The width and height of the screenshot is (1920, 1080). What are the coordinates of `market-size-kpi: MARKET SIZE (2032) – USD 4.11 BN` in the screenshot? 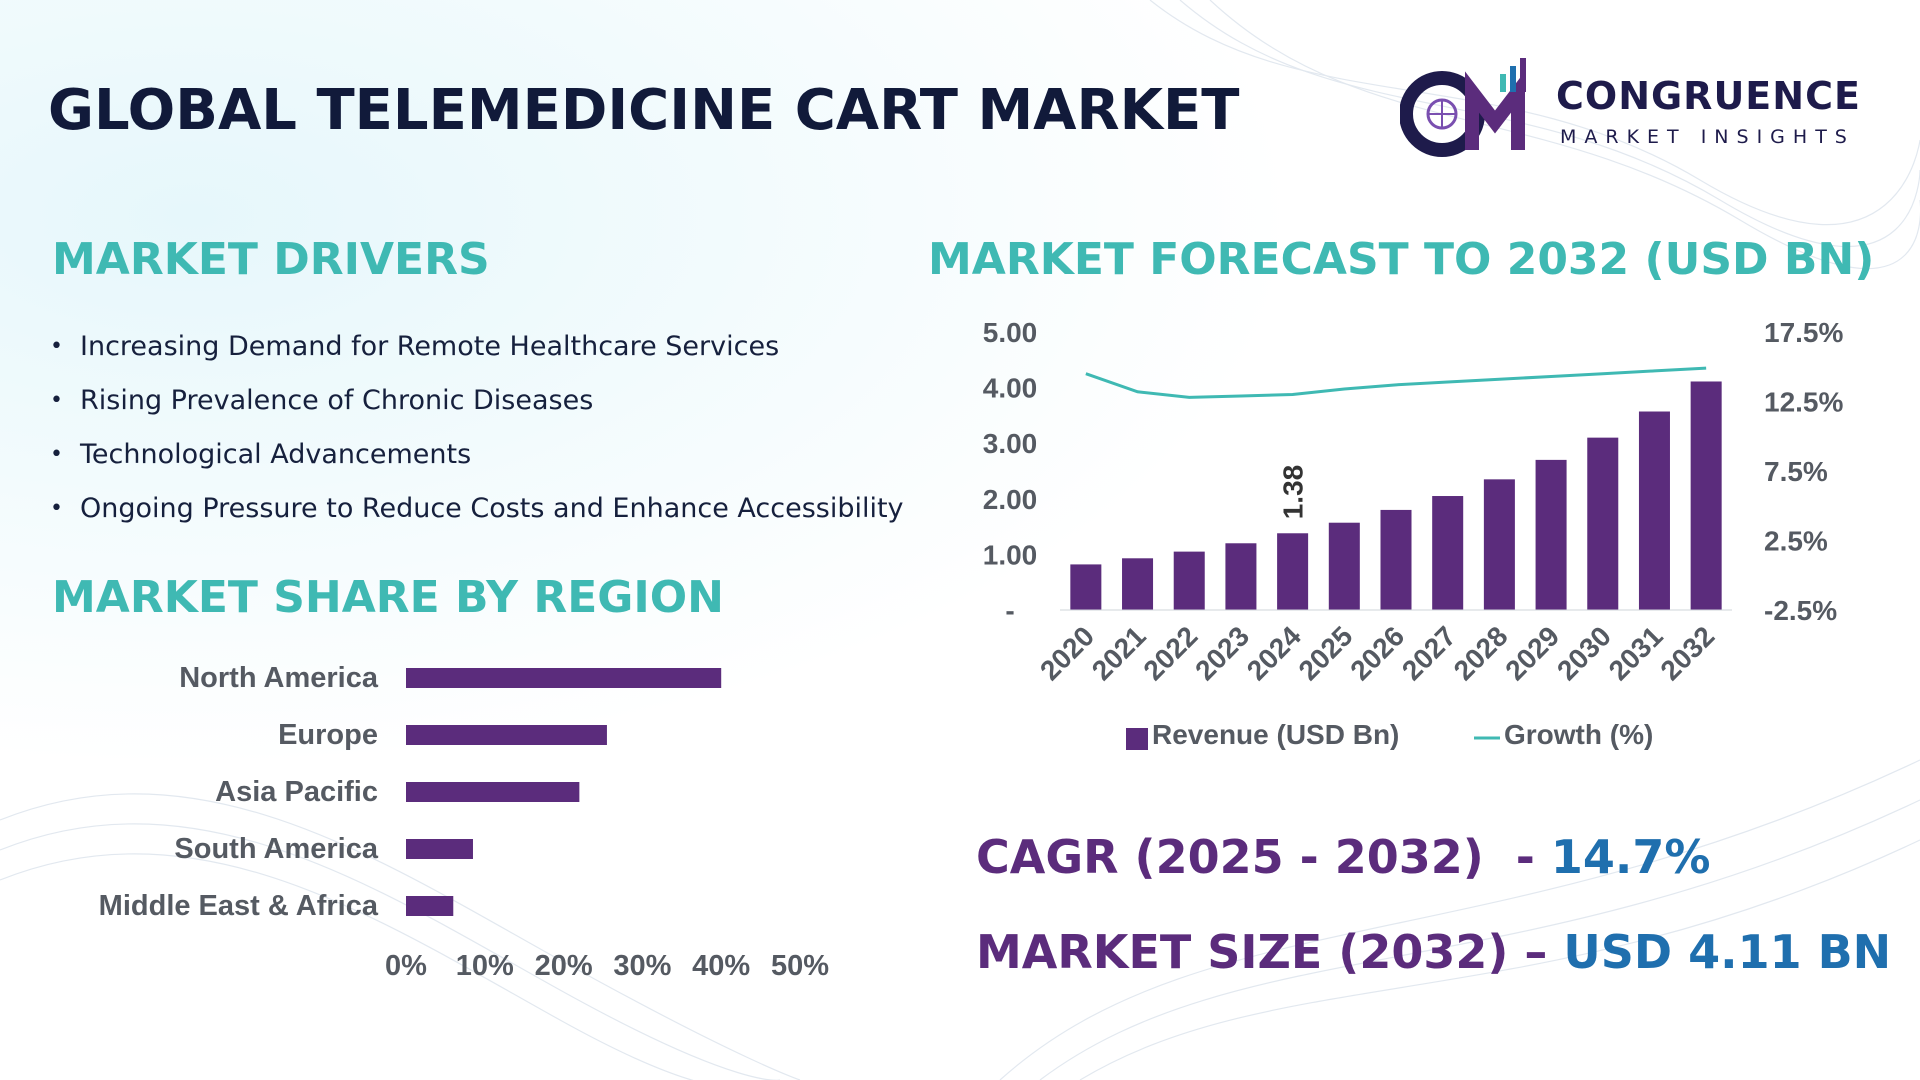 It's located at (1433, 952).